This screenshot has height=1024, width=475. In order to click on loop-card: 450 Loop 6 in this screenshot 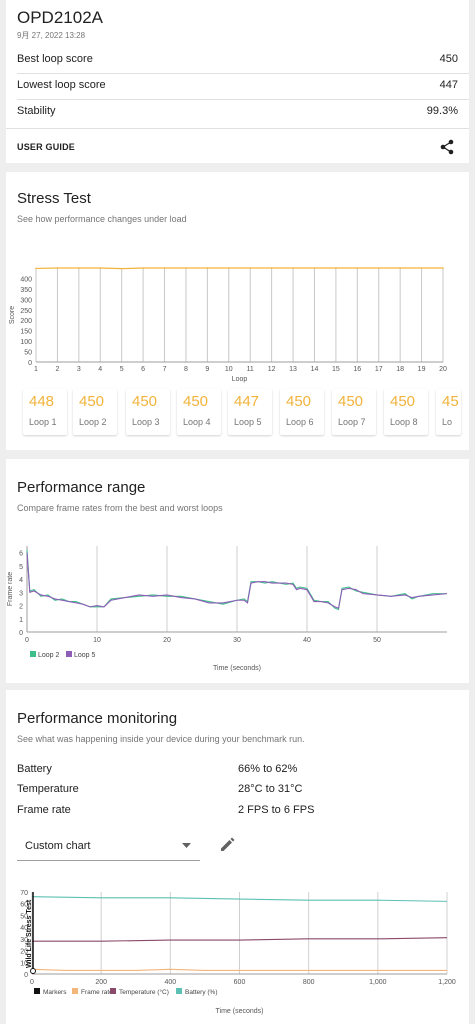, I will do `click(302, 412)`.